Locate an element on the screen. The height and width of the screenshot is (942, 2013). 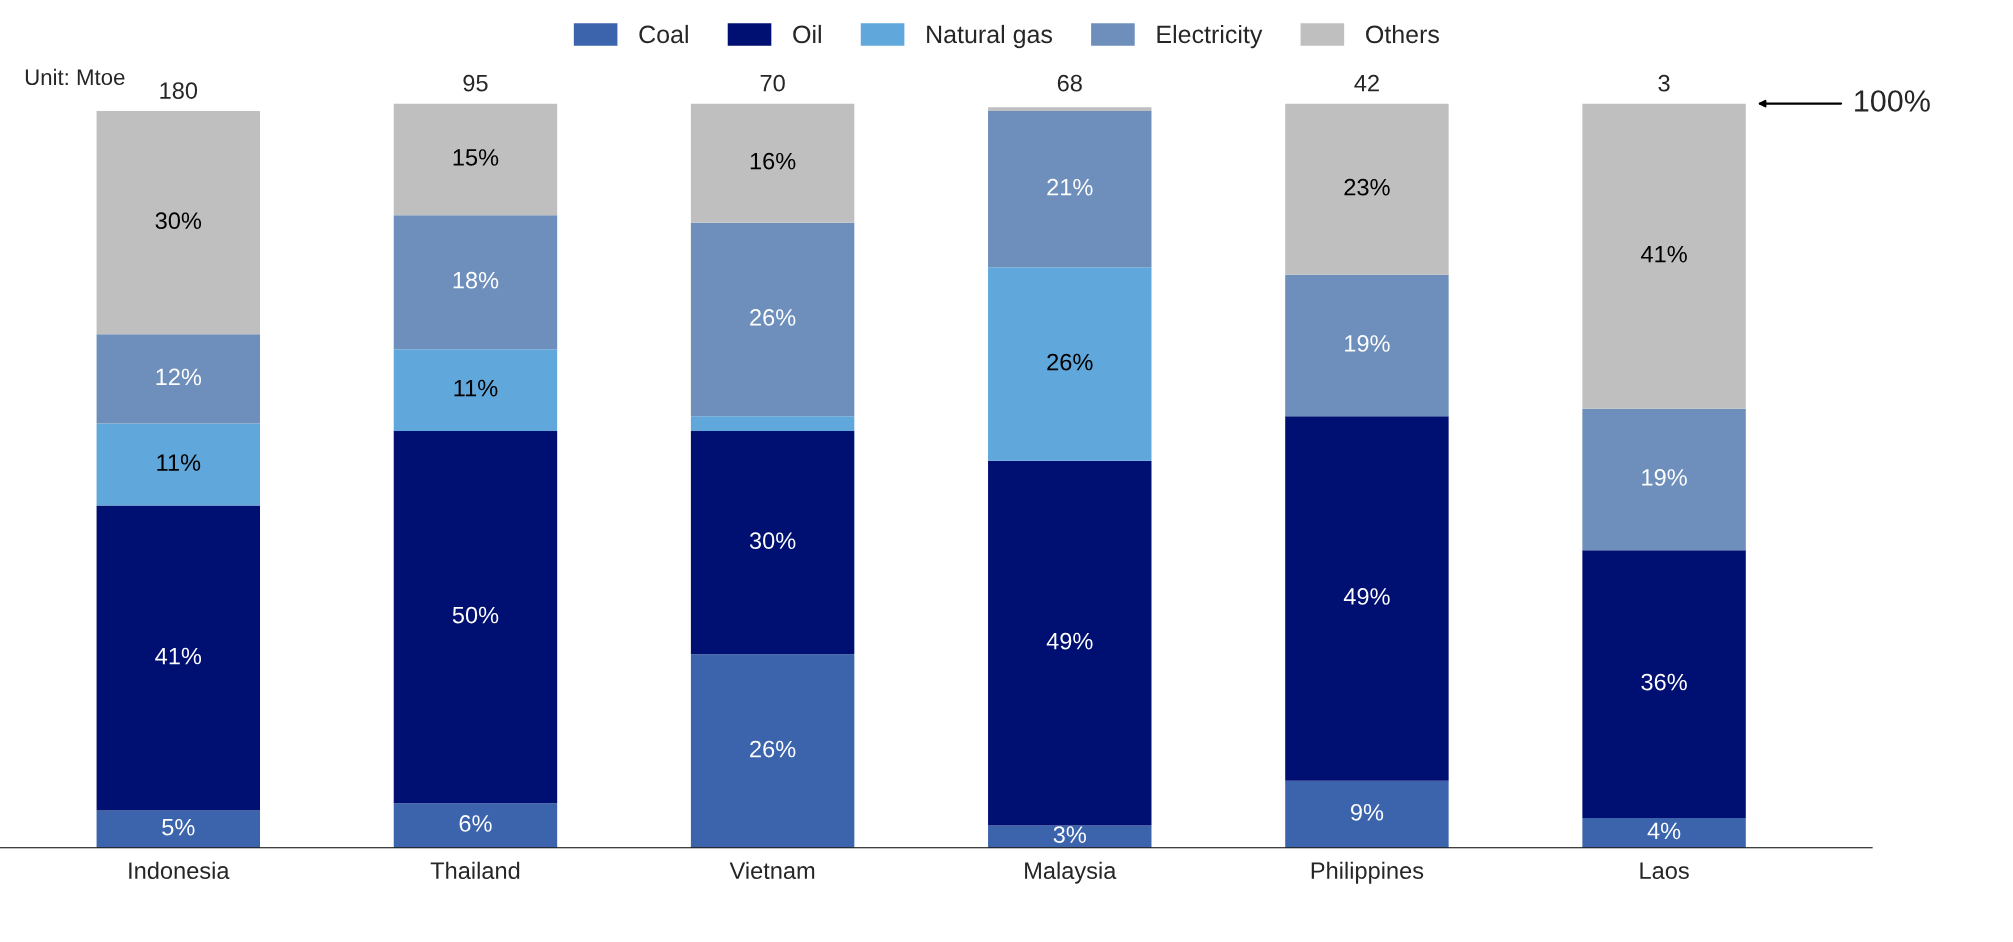
data-label: 16% is located at coordinates (773, 161).